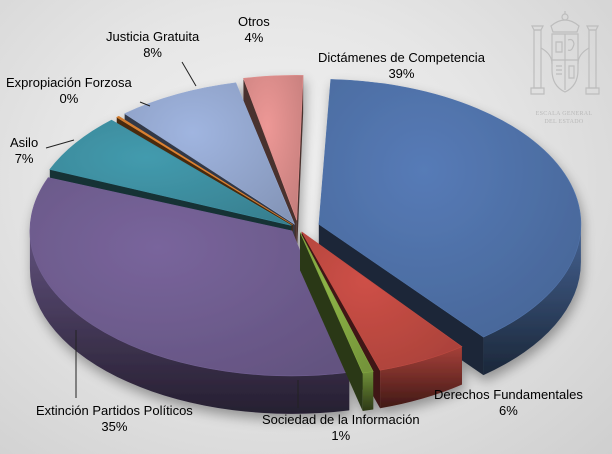 This screenshot has height=454, width=612. Describe the element at coordinates (564, 114) in the screenshot. I see `emblem-caption-line1: ESCALA GENERAL` at that location.